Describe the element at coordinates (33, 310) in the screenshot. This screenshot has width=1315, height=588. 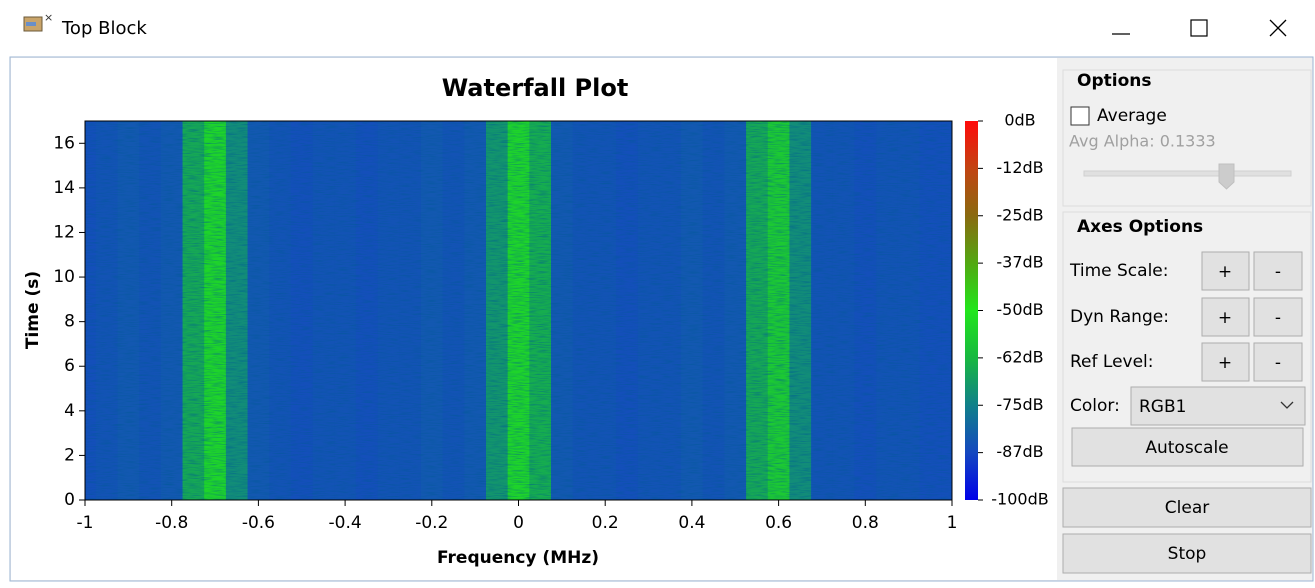
I see `y-axis-label: Time (s)` at that location.